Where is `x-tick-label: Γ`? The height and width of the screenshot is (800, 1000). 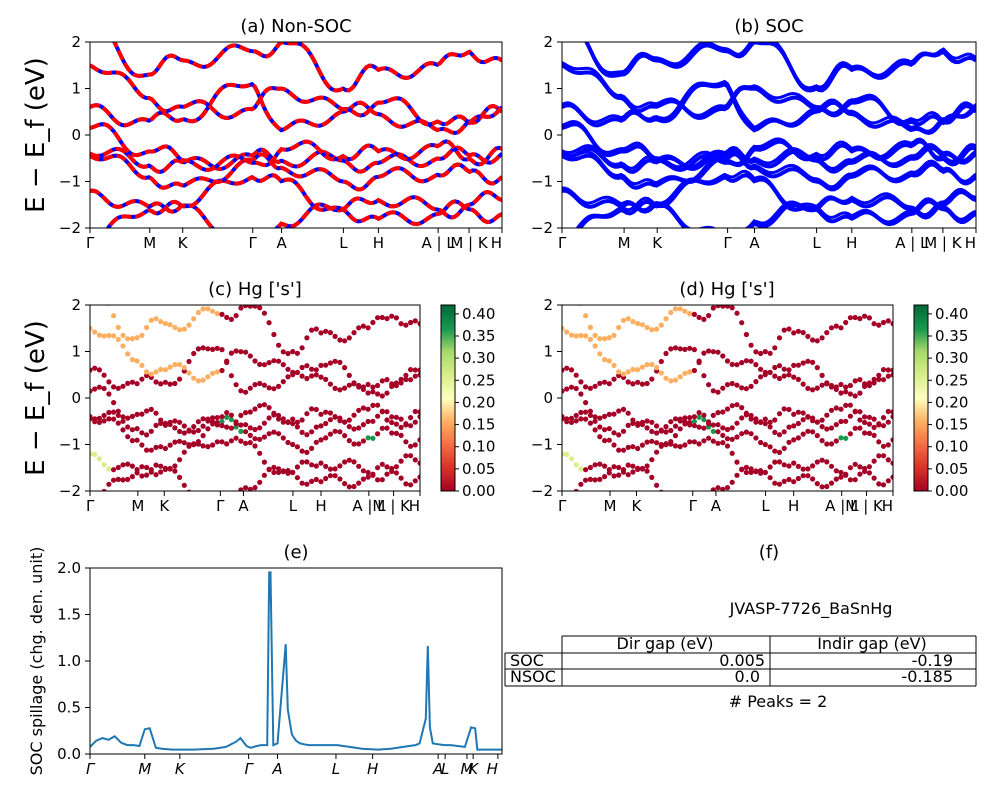 x-tick-label: Γ is located at coordinates (91, 769).